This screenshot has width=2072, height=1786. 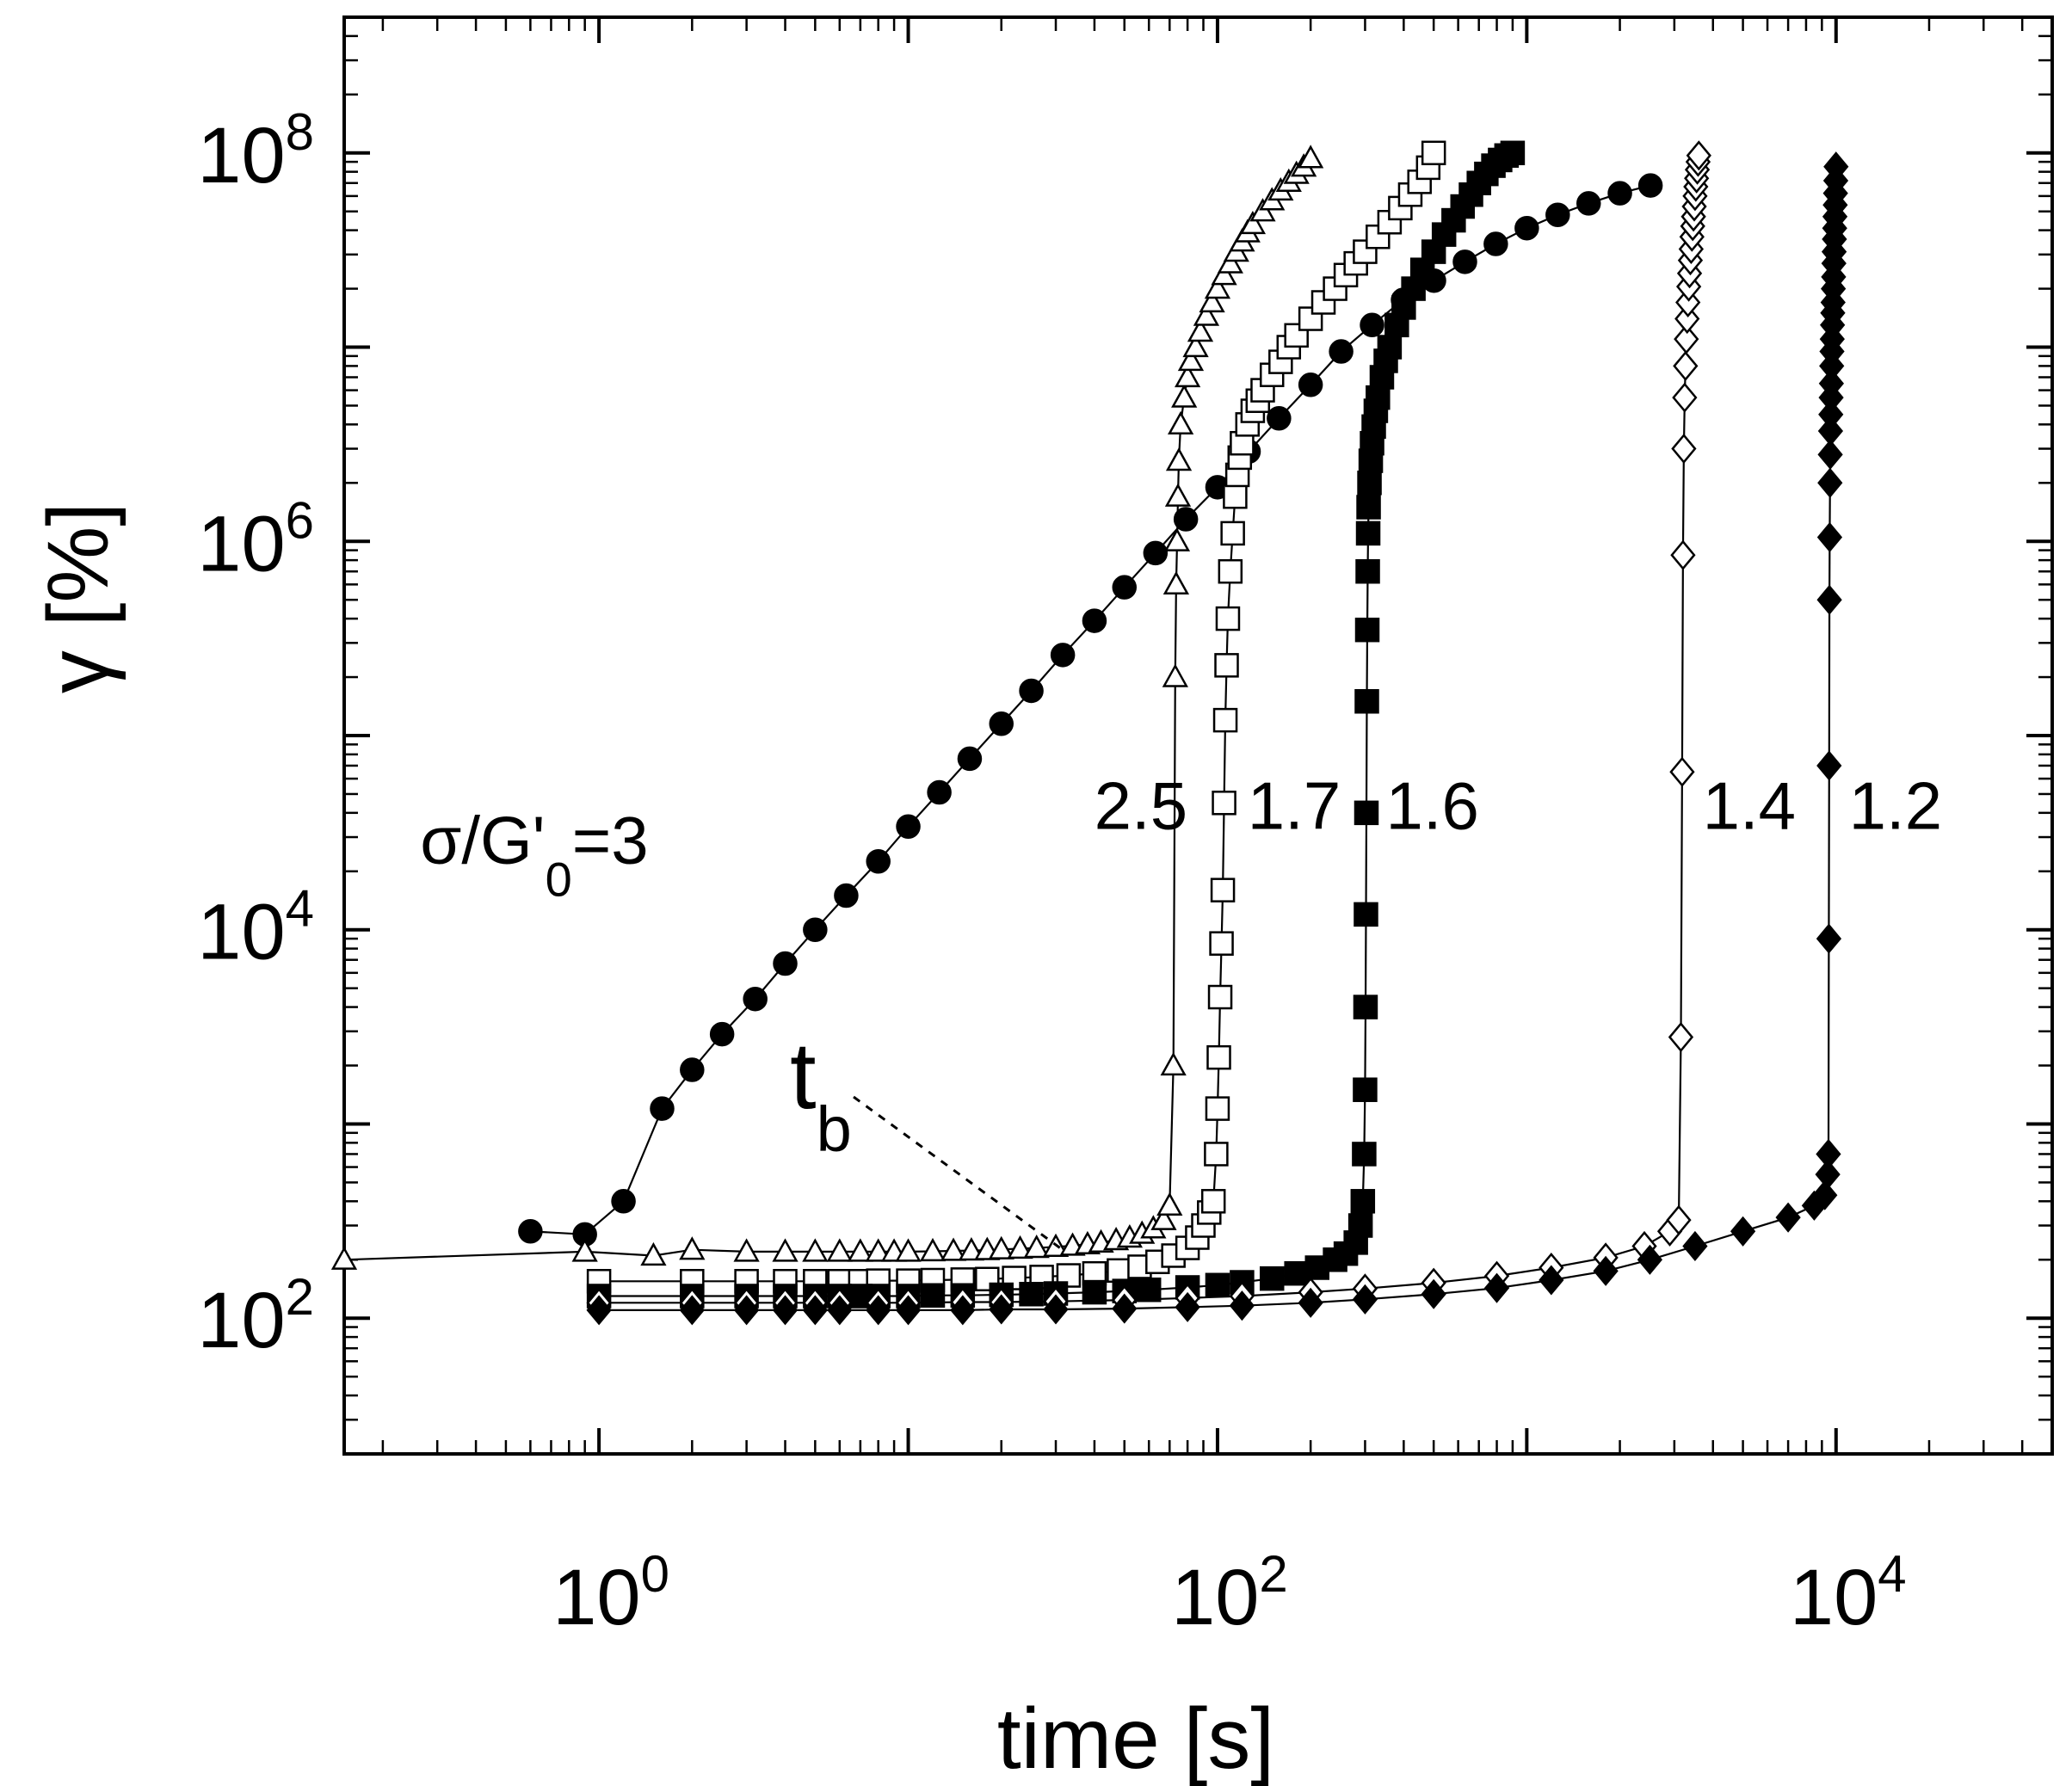 I want to click on y-tick-label-base: 10, so click(x=241, y=156).